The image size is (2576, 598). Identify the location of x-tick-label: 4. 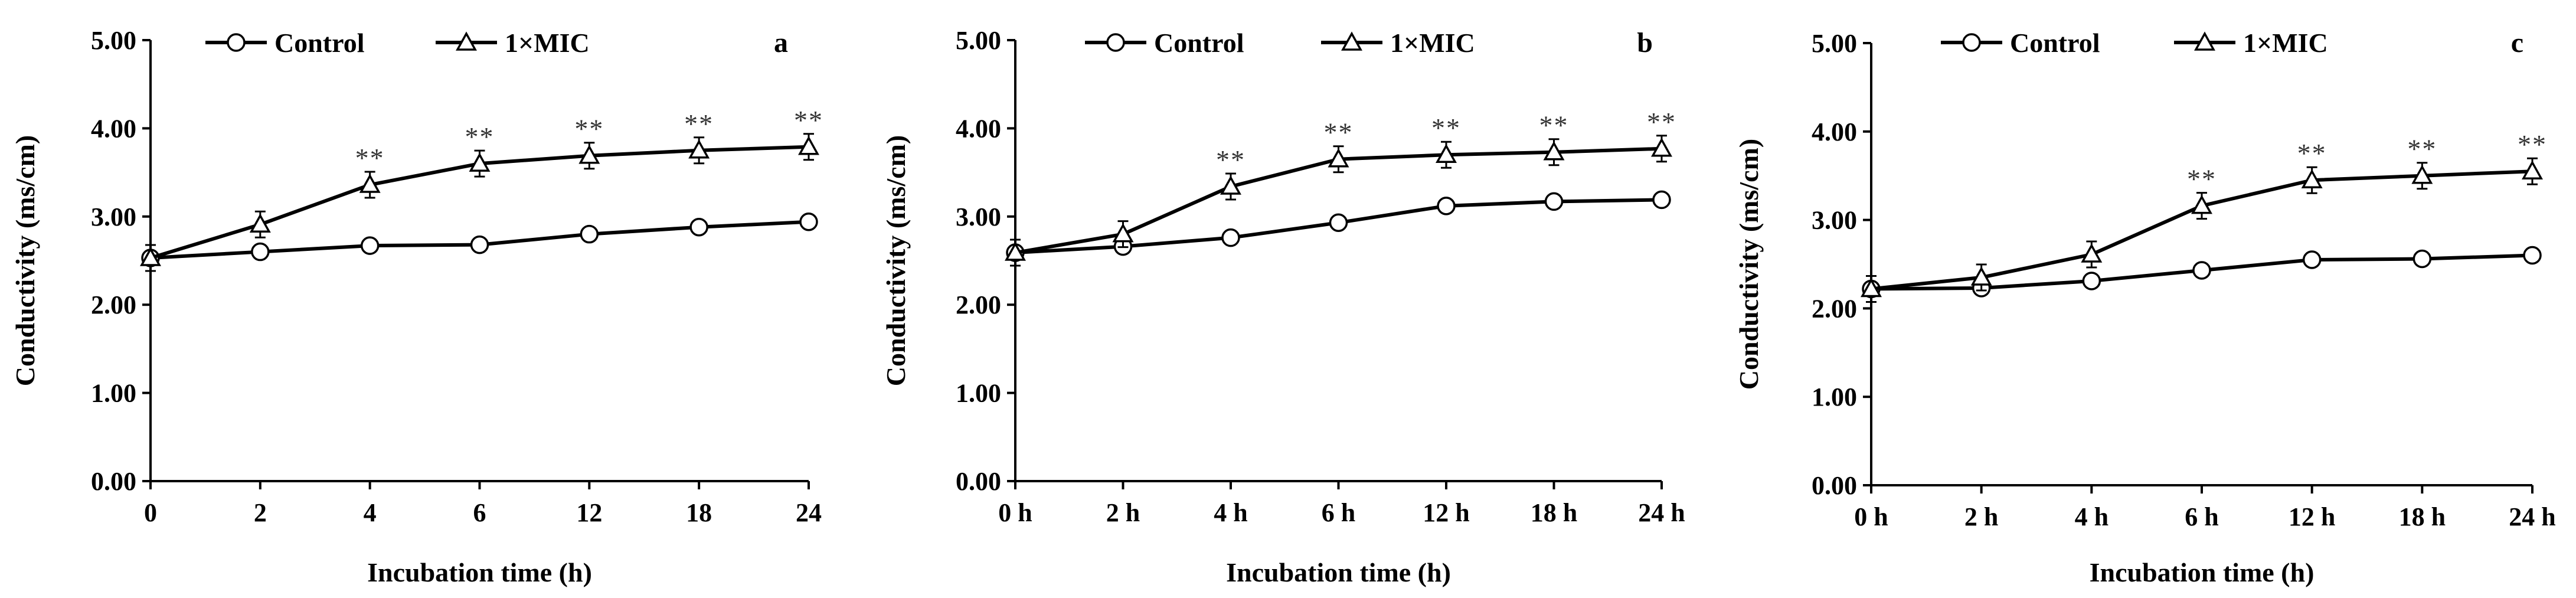
(370, 512).